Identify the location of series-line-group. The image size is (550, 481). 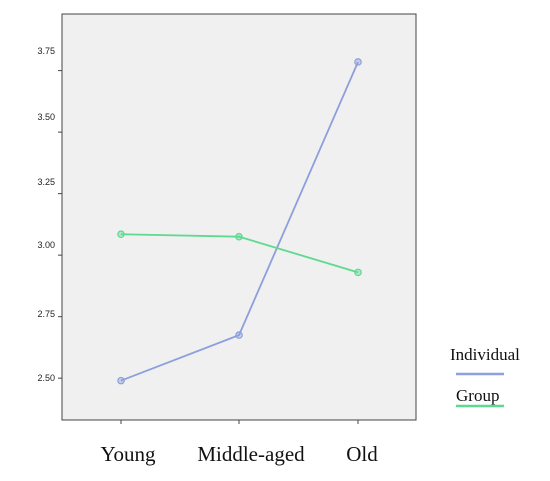
(239, 253).